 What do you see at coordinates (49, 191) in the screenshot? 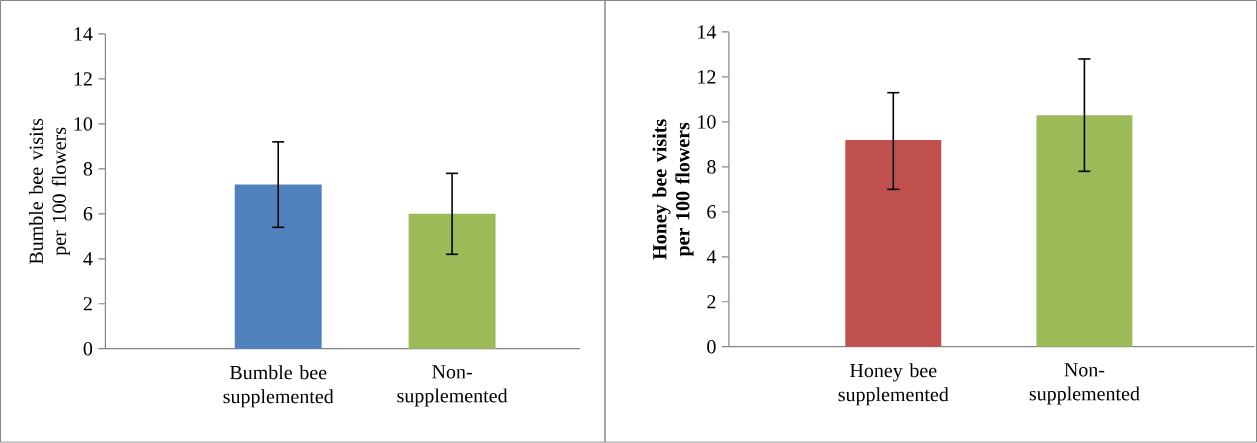
I see `y-axis-title: Bumble bee visits per 100 flowers` at bounding box center [49, 191].